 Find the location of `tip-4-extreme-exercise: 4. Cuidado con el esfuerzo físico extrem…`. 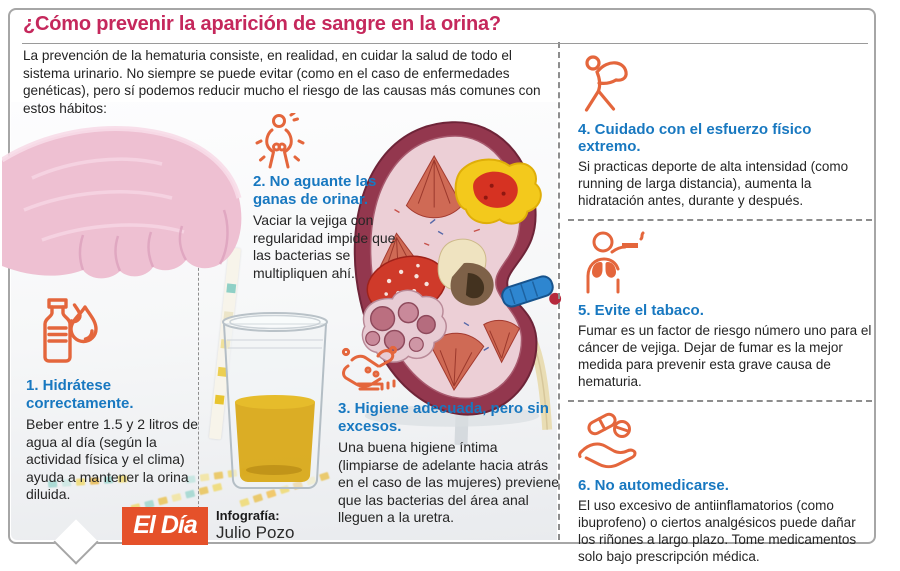

tip-4-extreme-exercise: 4. Cuidado con el esfuerzo físico extrem… is located at coordinates (719, 128).